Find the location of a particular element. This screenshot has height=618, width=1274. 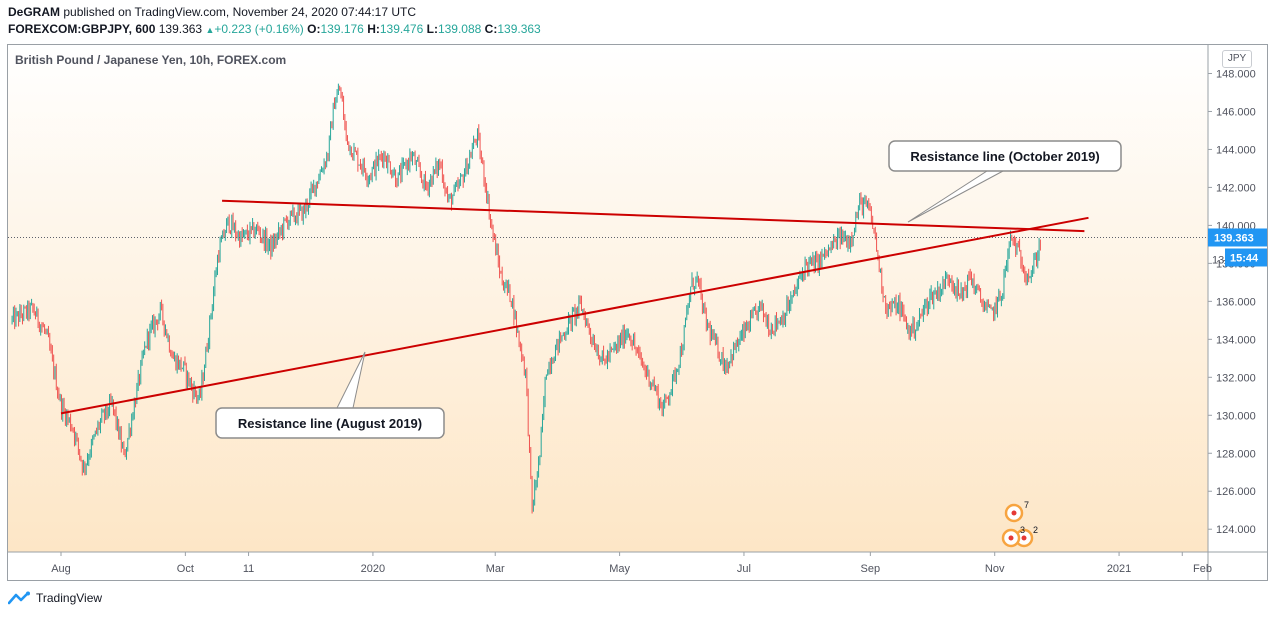

footer: TradingView is located at coordinates (55, 598).